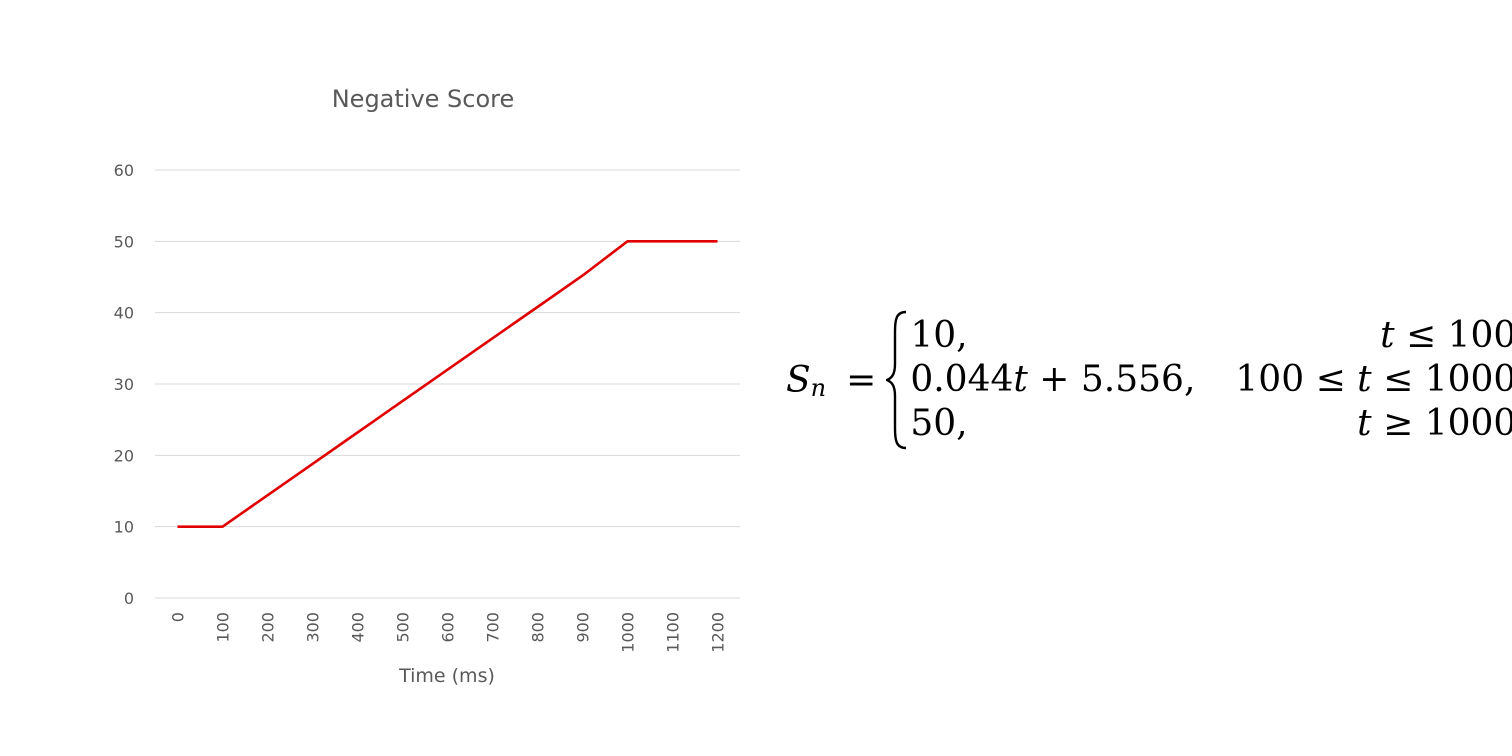  I want to click on x-tick-label: 1000, so click(628, 632).